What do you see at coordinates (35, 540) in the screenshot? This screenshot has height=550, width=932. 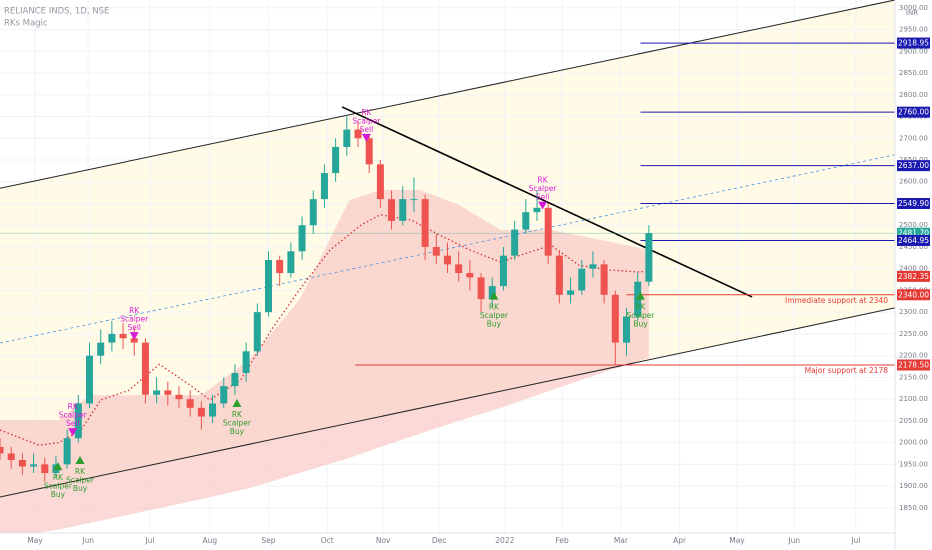 I see `x-tick-label: May` at bounding box center [35, 540].